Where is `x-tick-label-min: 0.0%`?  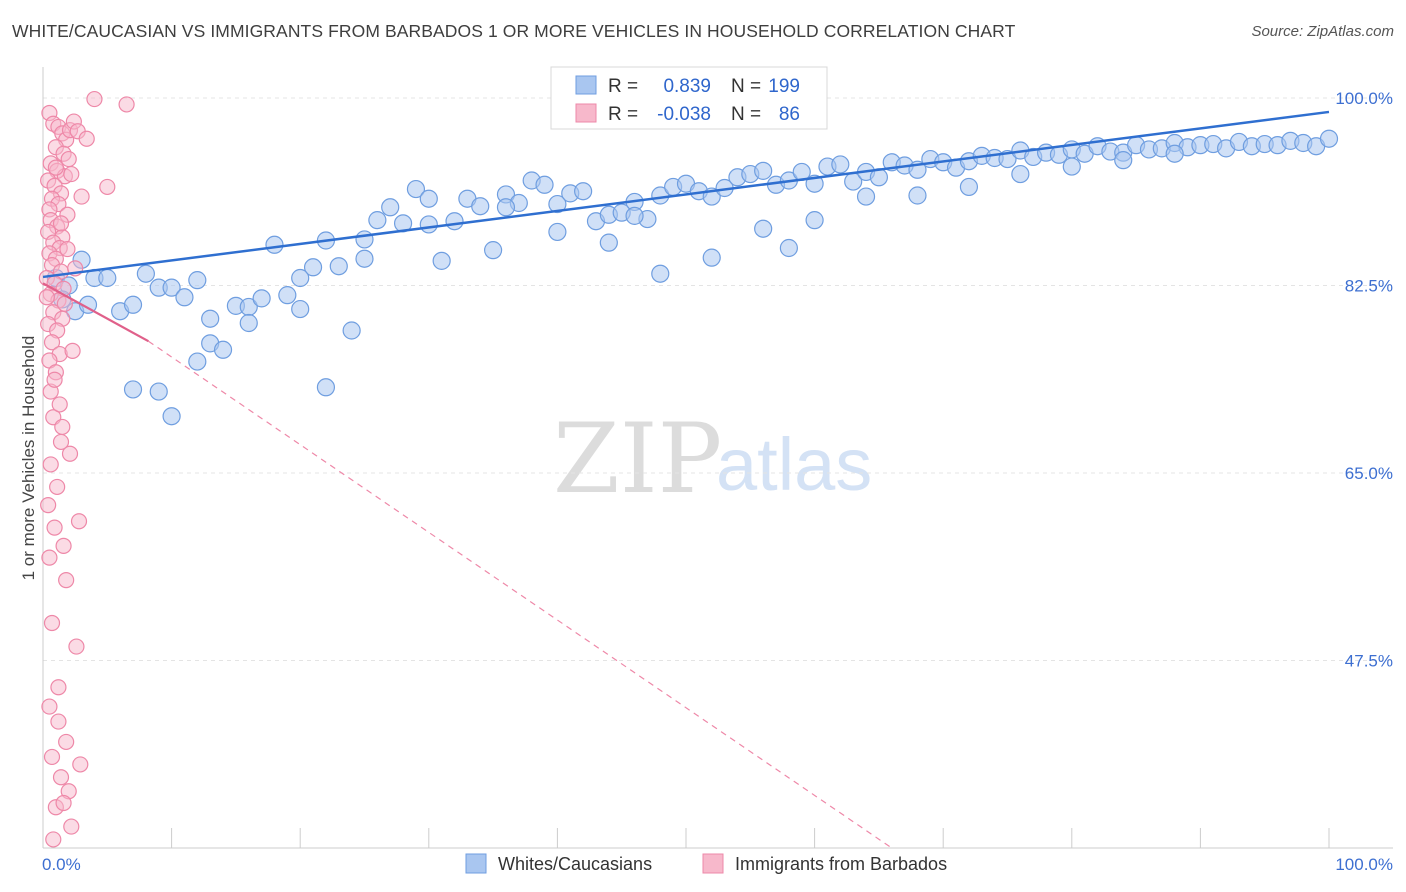
x-tick-label-min: 0.0% is located at coordinates (61, 864).